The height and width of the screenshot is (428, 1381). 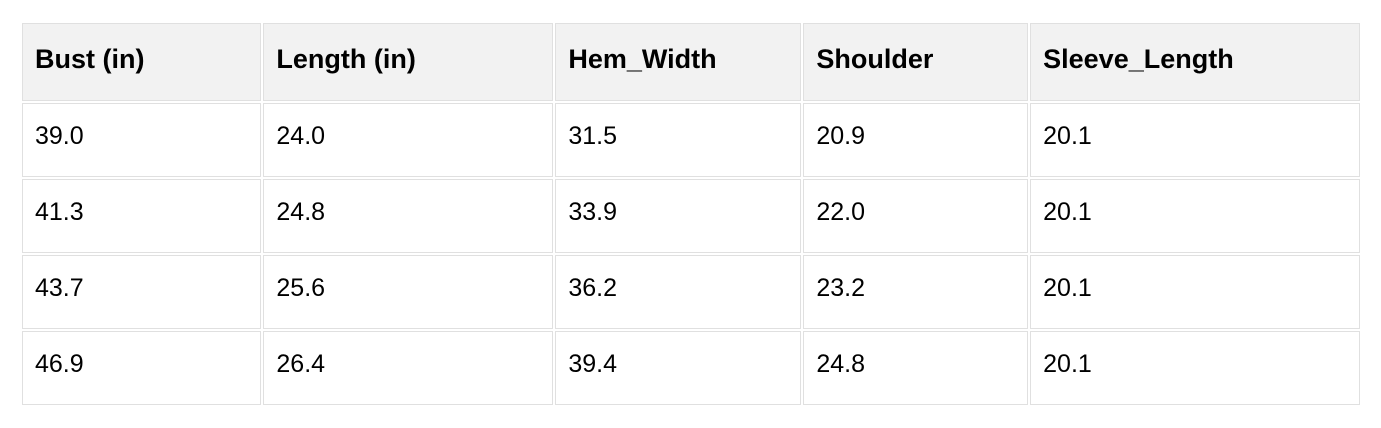 I want to click on table-cell: 39.4, so click(x=678, y=368).